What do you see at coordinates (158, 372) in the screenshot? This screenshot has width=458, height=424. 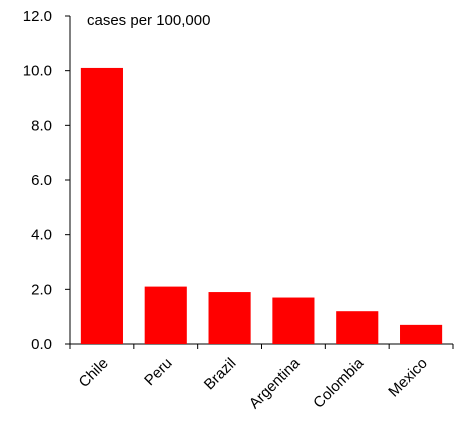 I see `x-tick-label: Peru` at bounding box center [158, 372].